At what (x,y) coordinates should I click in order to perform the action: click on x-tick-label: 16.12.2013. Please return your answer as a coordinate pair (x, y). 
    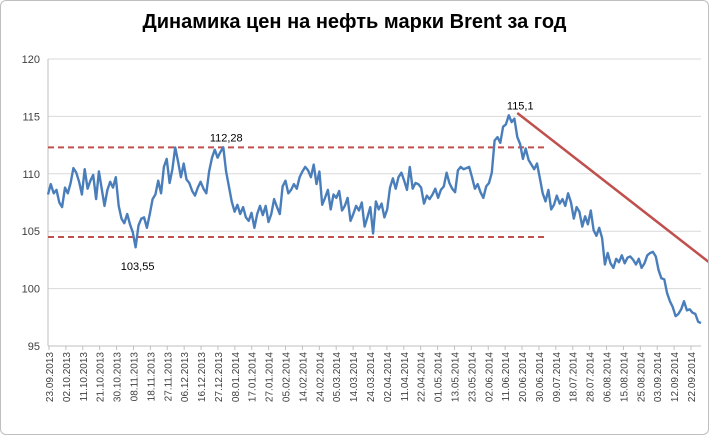
    Looking at the image, I should click on (202, 377).